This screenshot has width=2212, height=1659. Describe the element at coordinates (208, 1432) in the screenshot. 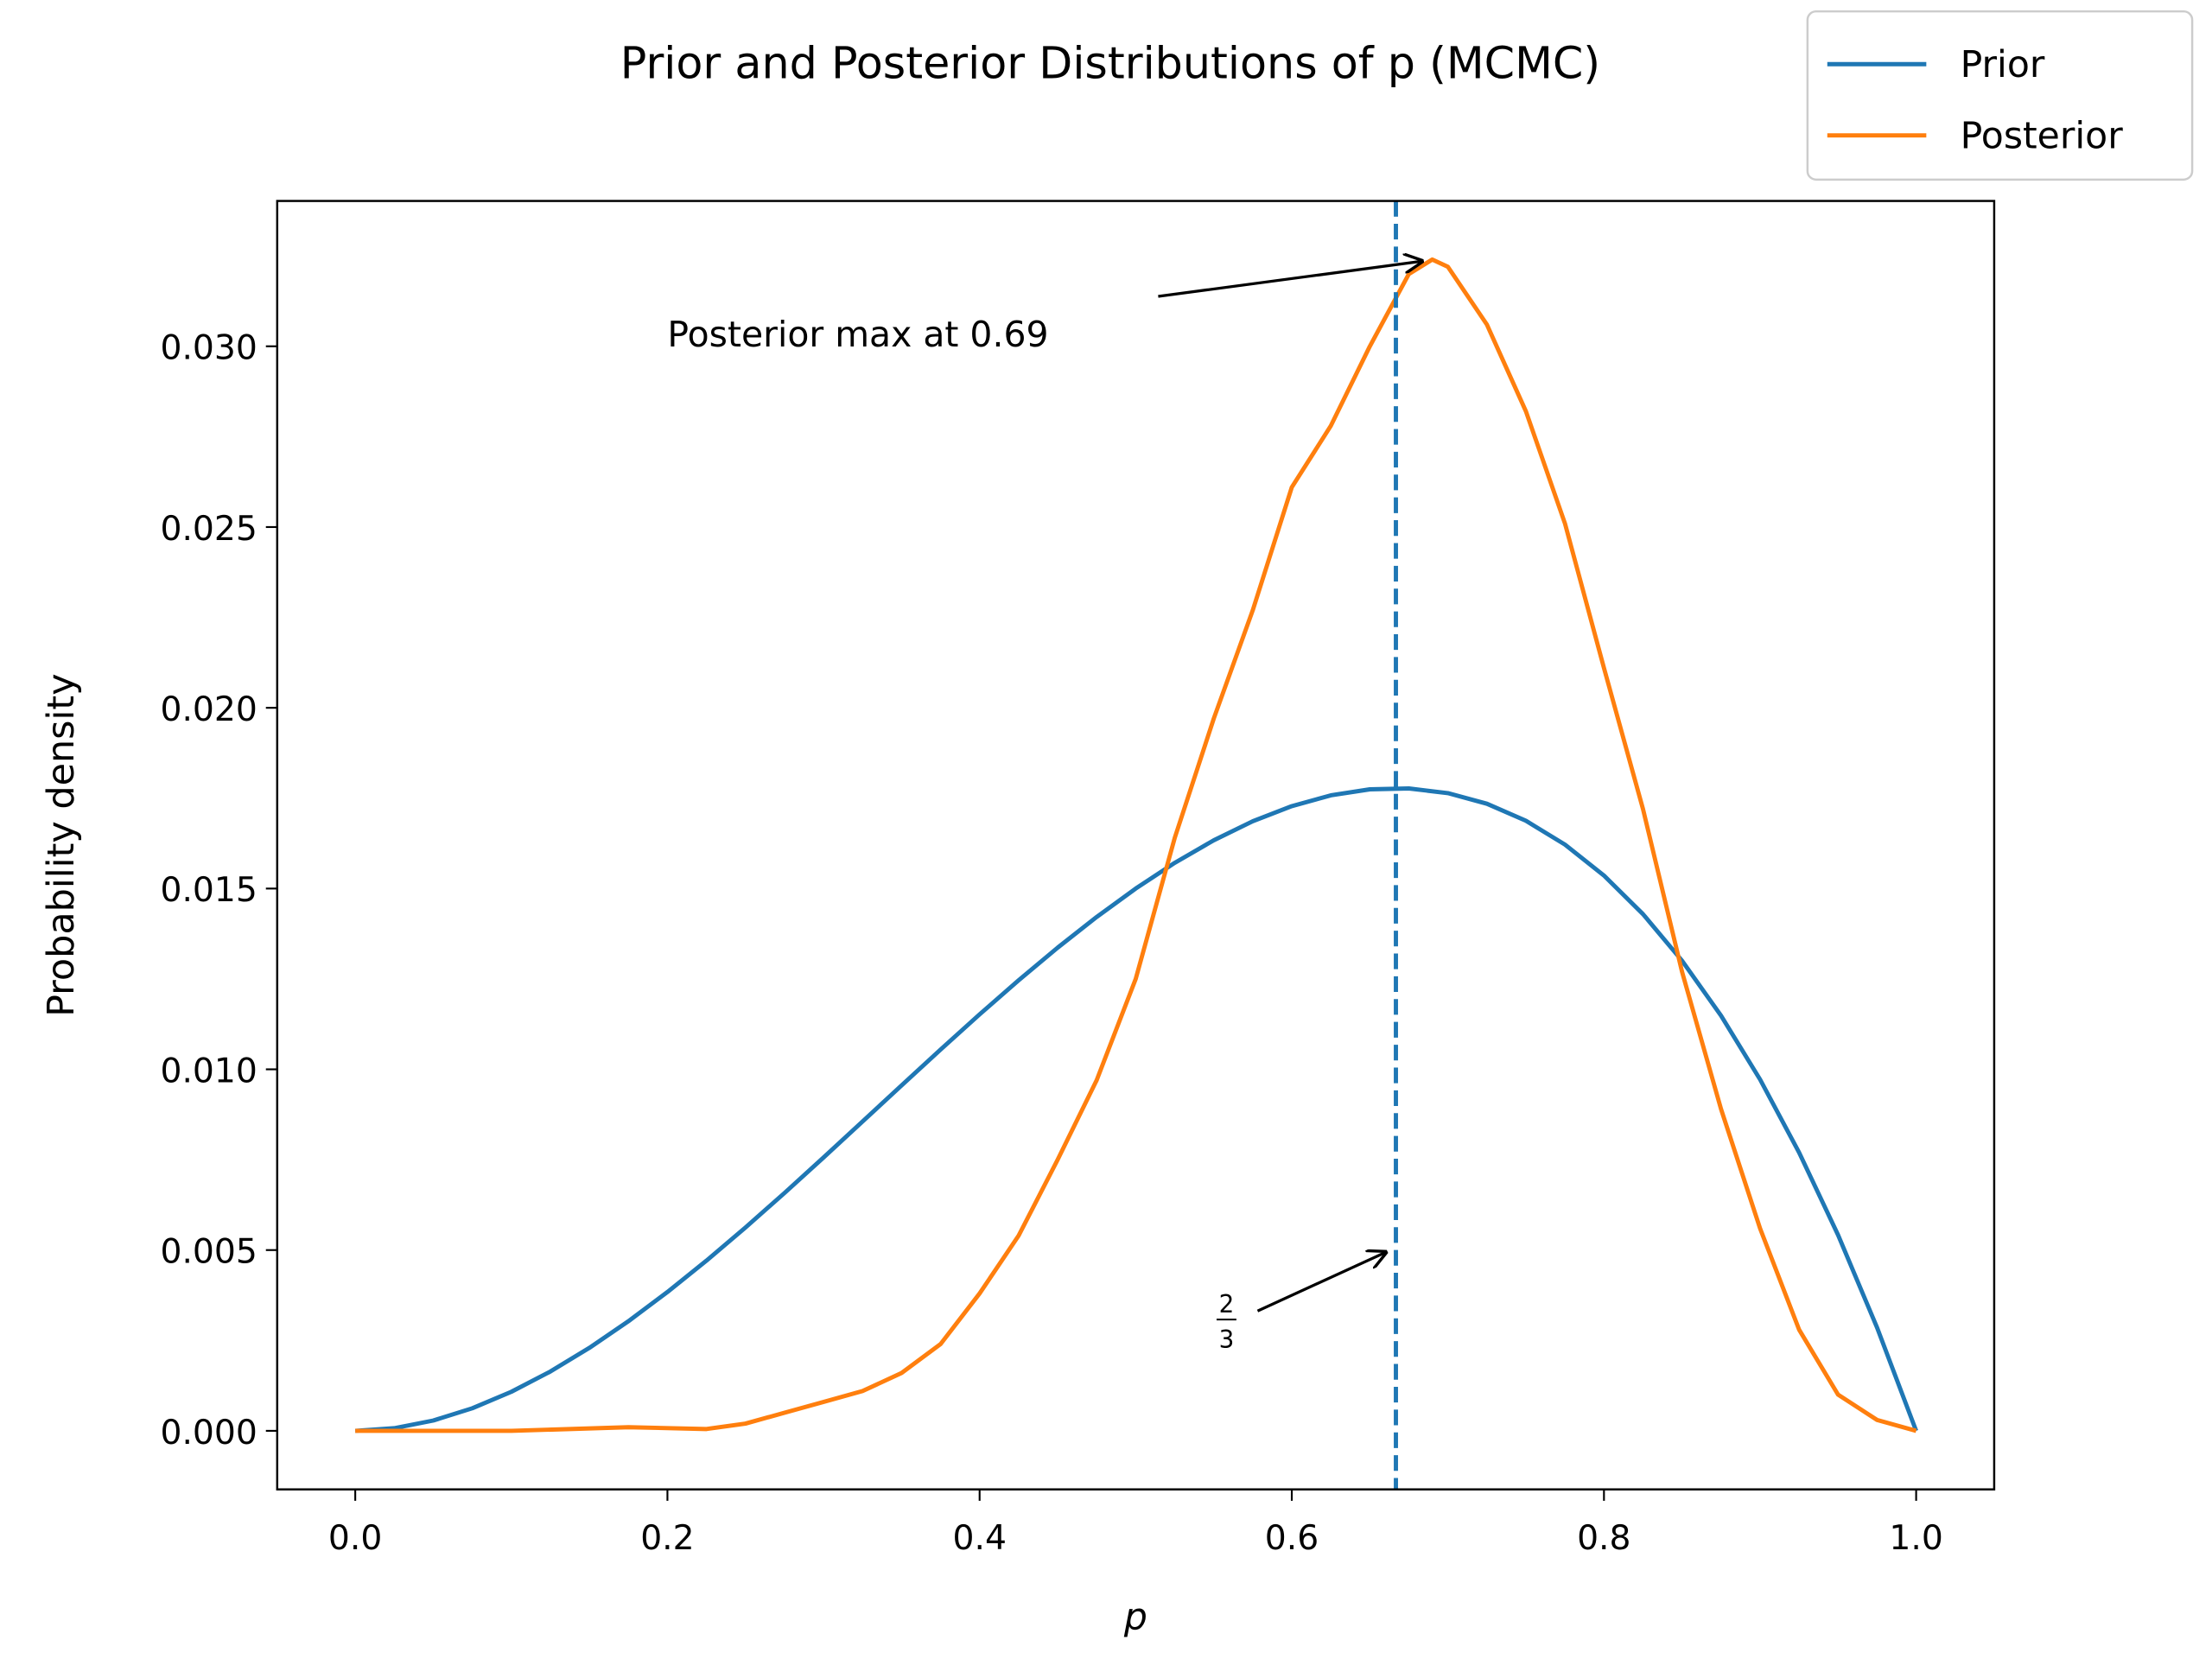

I see `y-tick-label: 0.000` at that location.